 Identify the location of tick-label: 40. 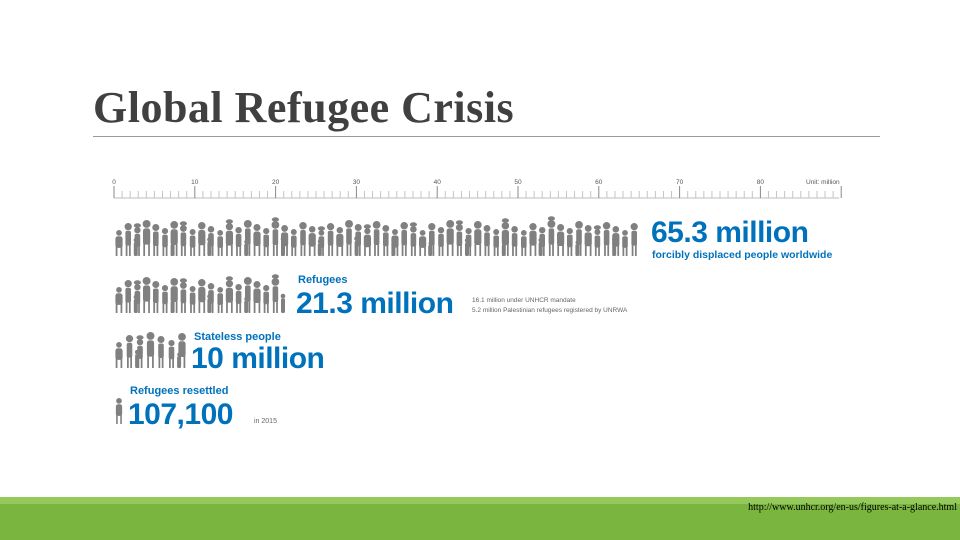
(438, 182).